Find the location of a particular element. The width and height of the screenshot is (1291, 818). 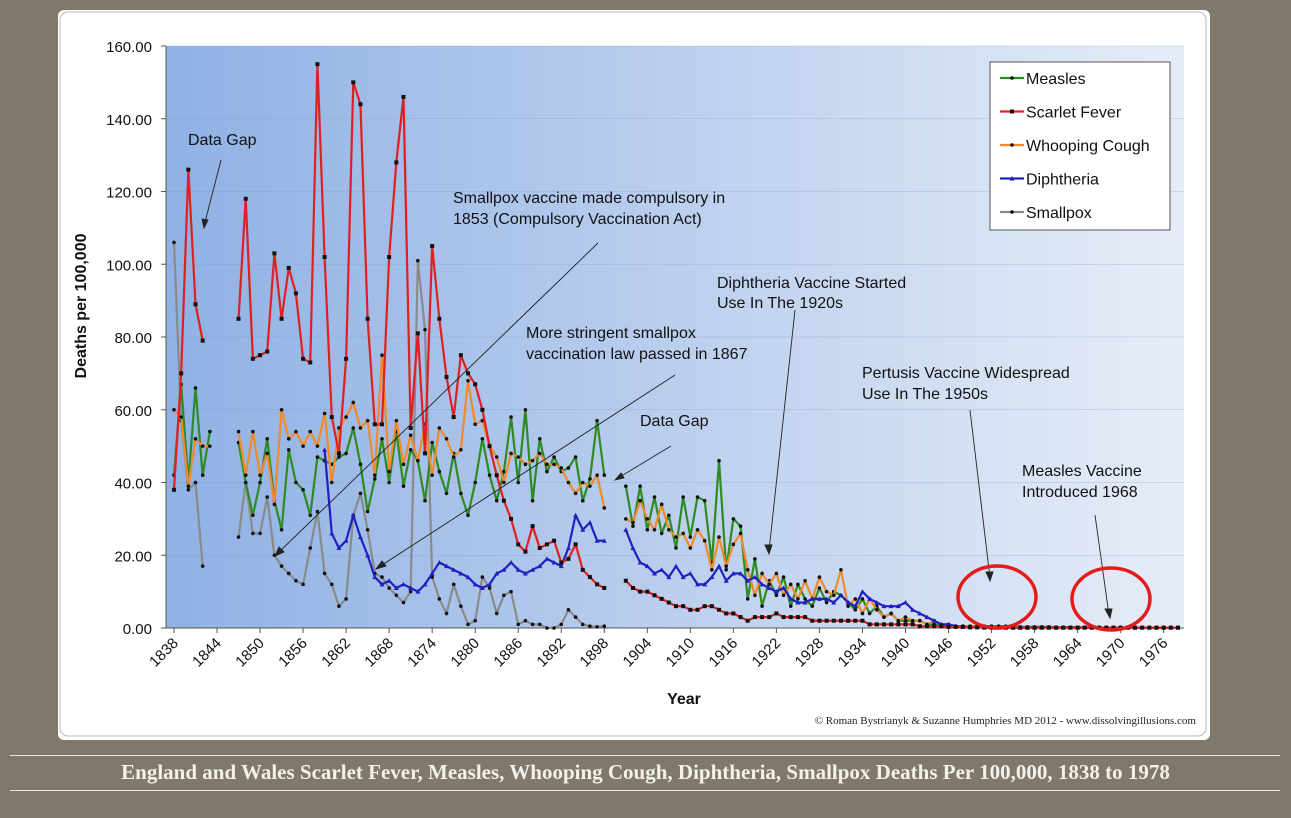

annotation-pertussis-line2: Use In The 1950s is located at coordinates (925, 394).